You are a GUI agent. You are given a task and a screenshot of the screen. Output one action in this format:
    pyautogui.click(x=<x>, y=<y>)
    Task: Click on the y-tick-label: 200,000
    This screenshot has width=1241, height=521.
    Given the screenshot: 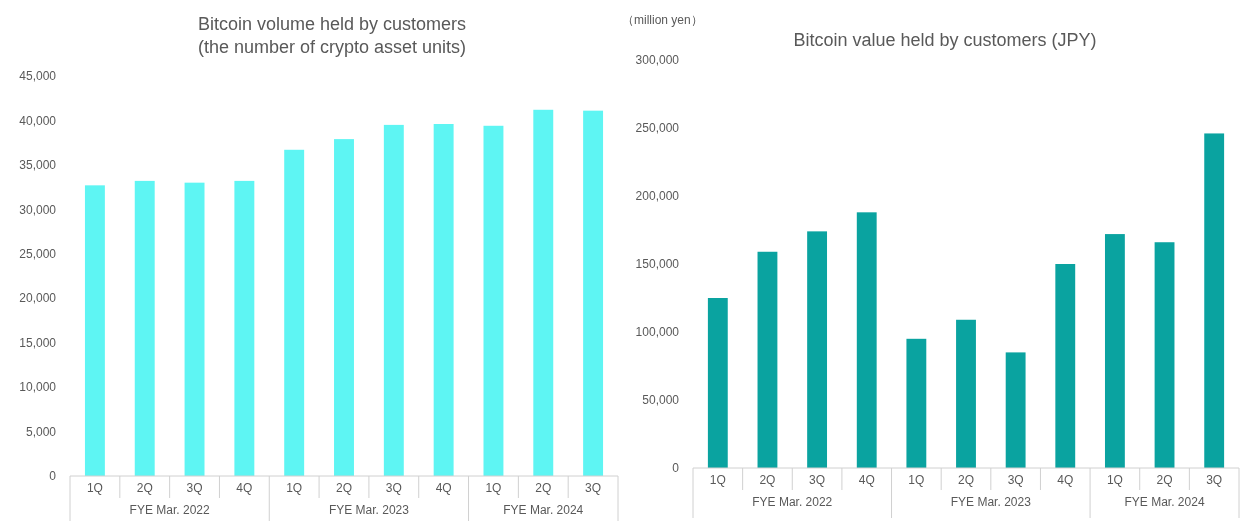 What is the action you would take?
    pyautogui.click(x=657, y=196)
    